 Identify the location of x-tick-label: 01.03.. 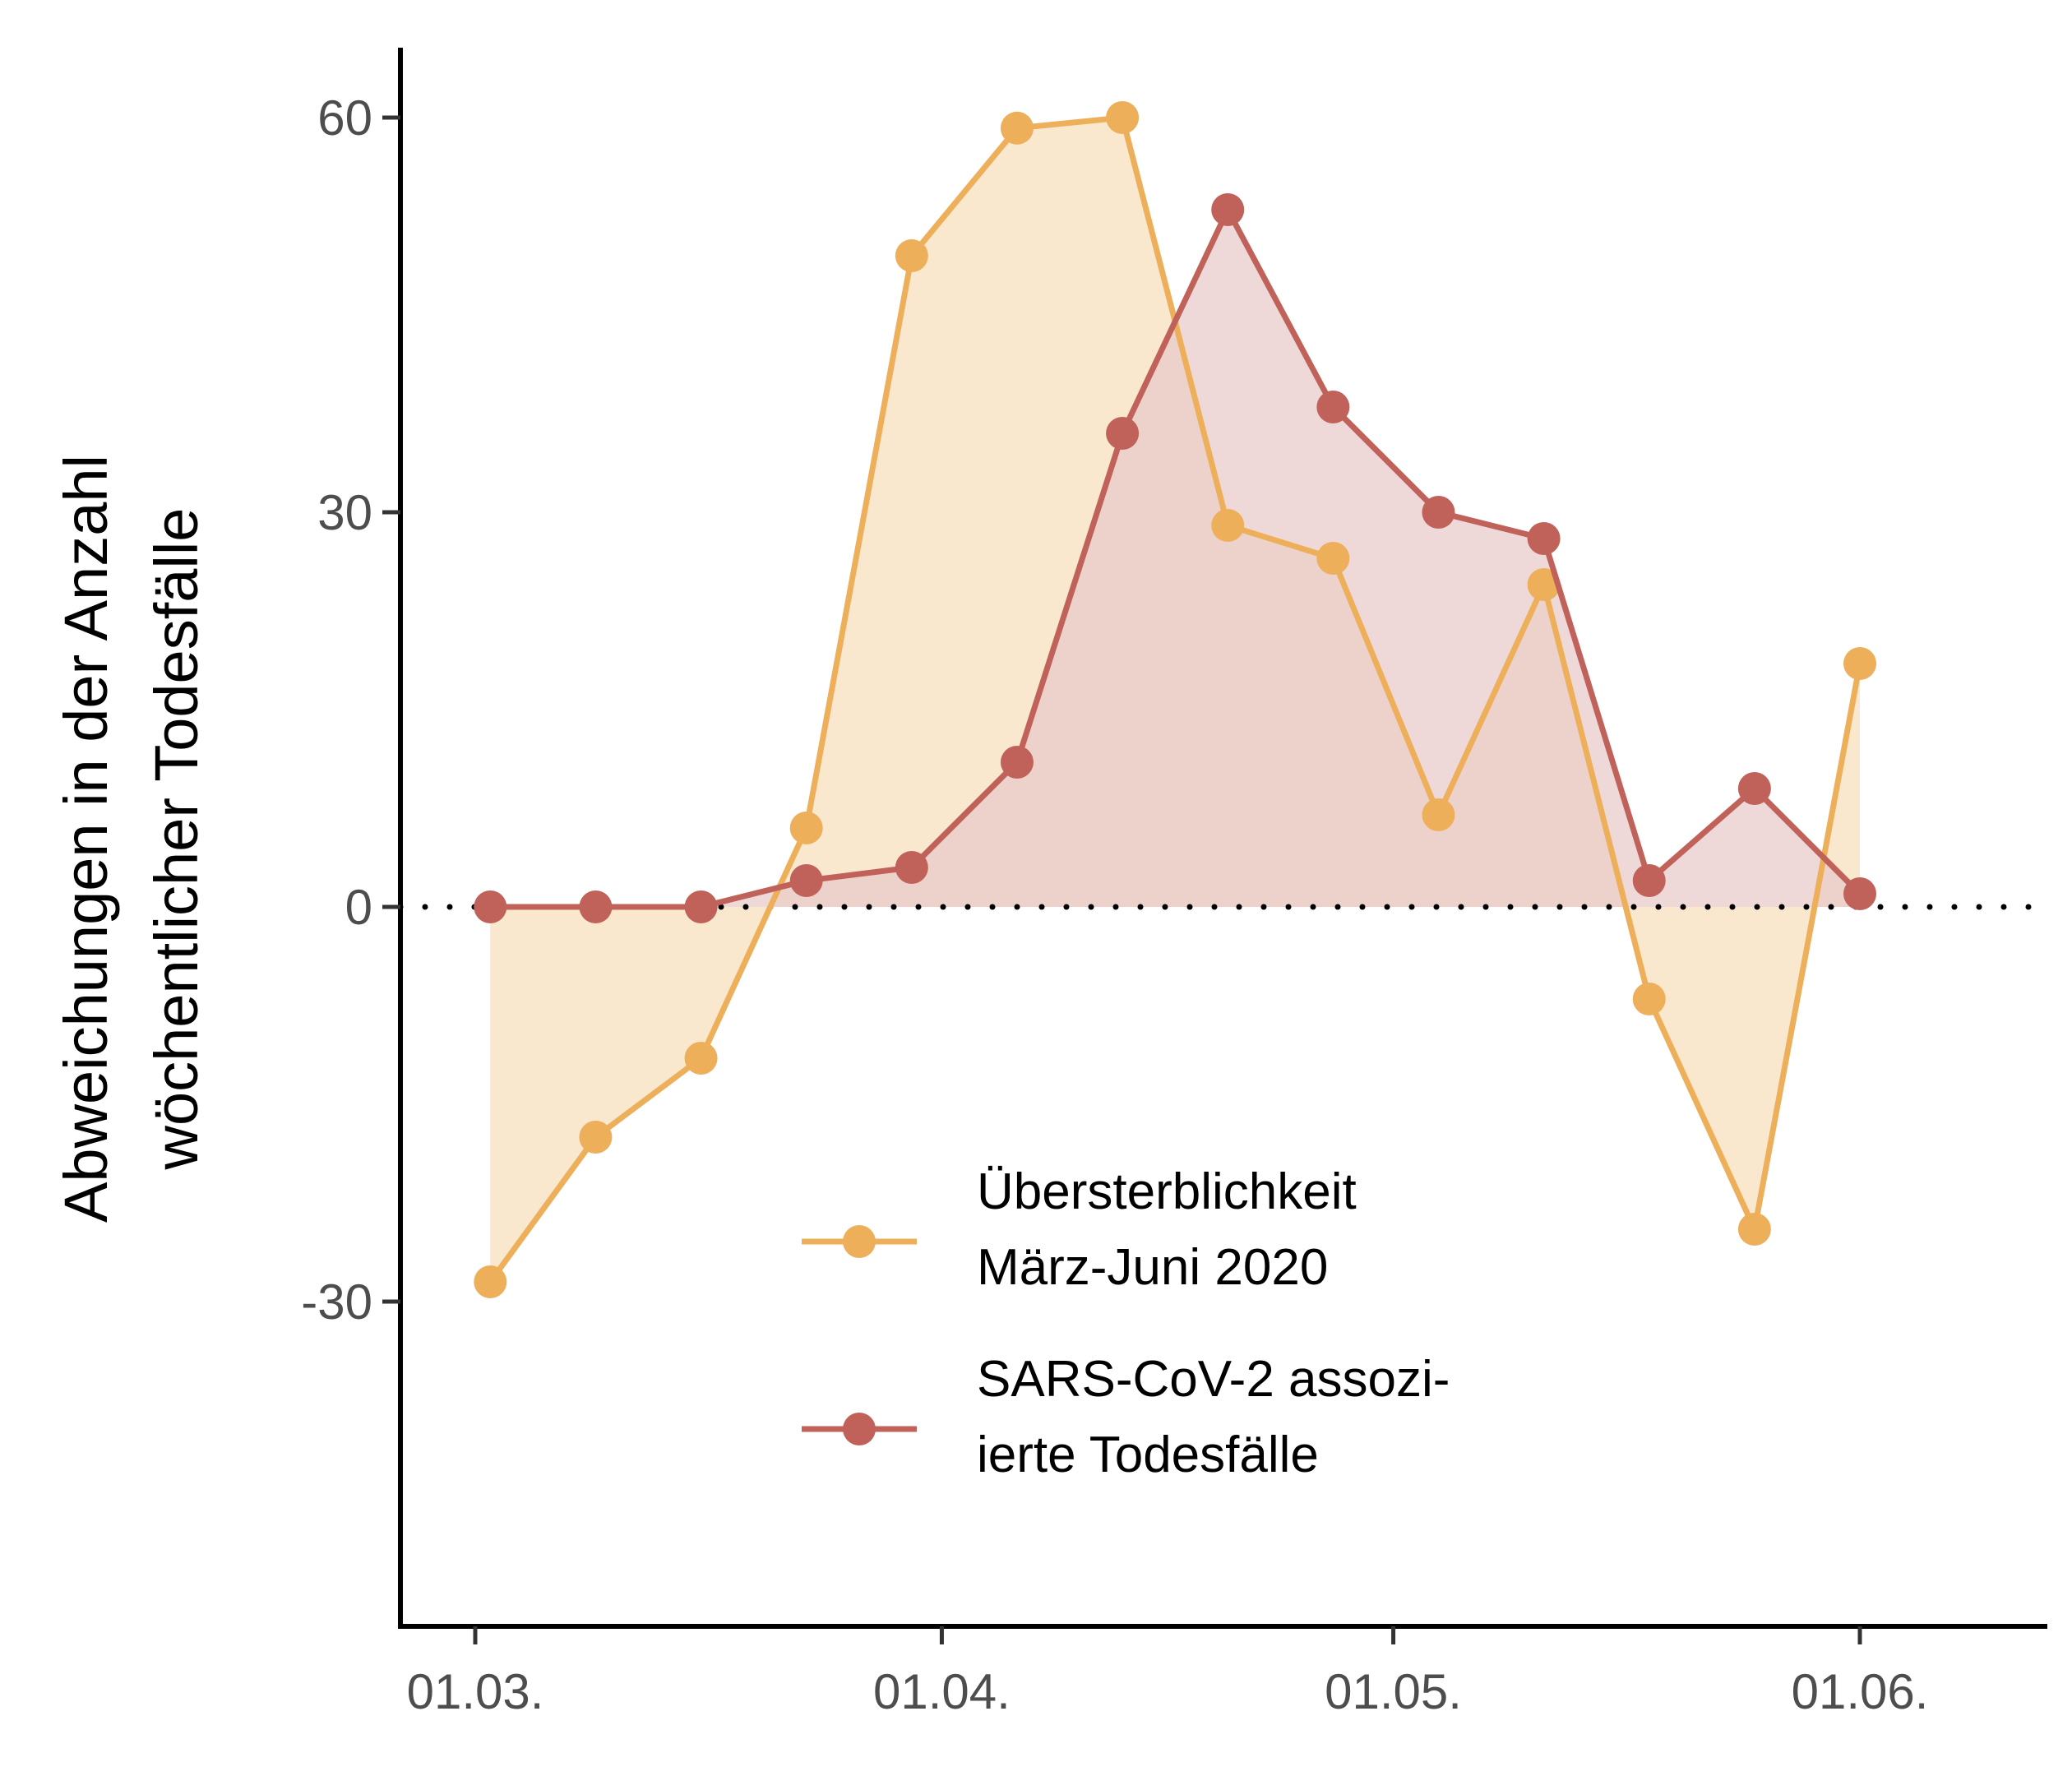
(475, 1691).